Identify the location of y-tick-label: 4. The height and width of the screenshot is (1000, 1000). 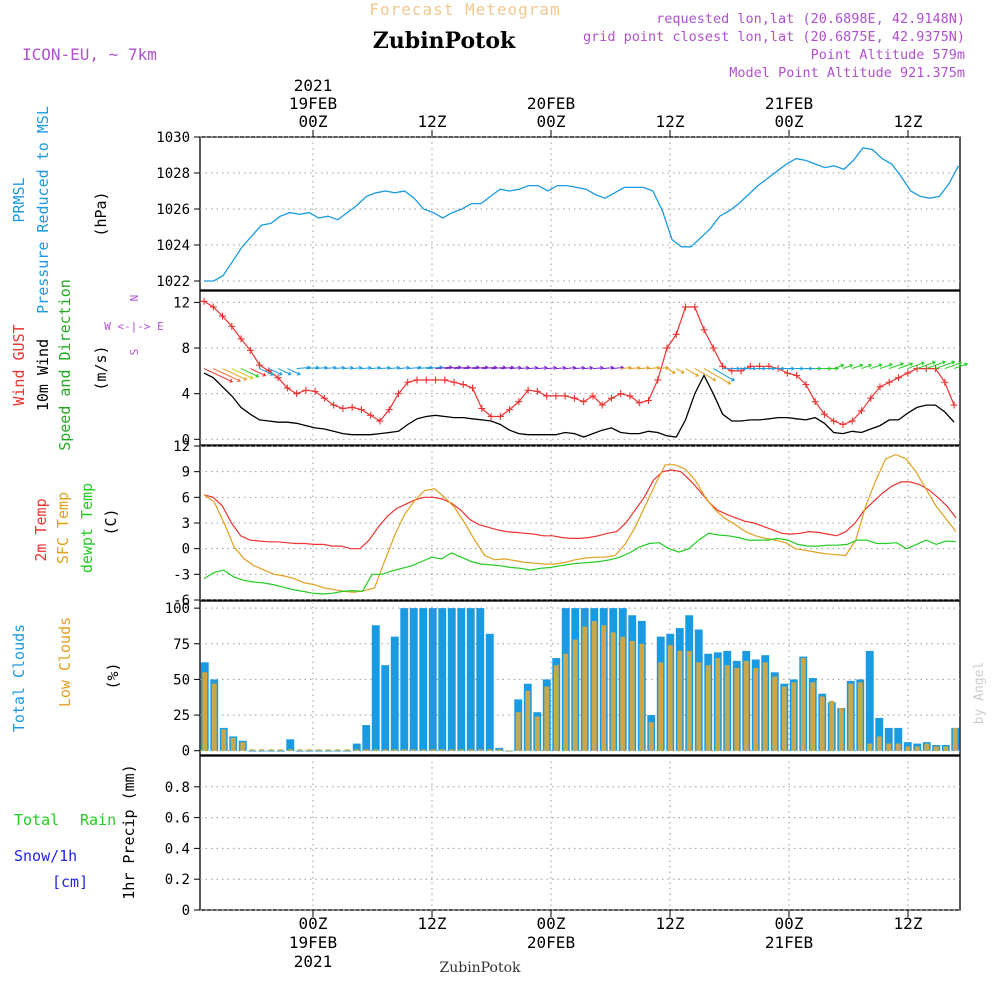
(186, 395).